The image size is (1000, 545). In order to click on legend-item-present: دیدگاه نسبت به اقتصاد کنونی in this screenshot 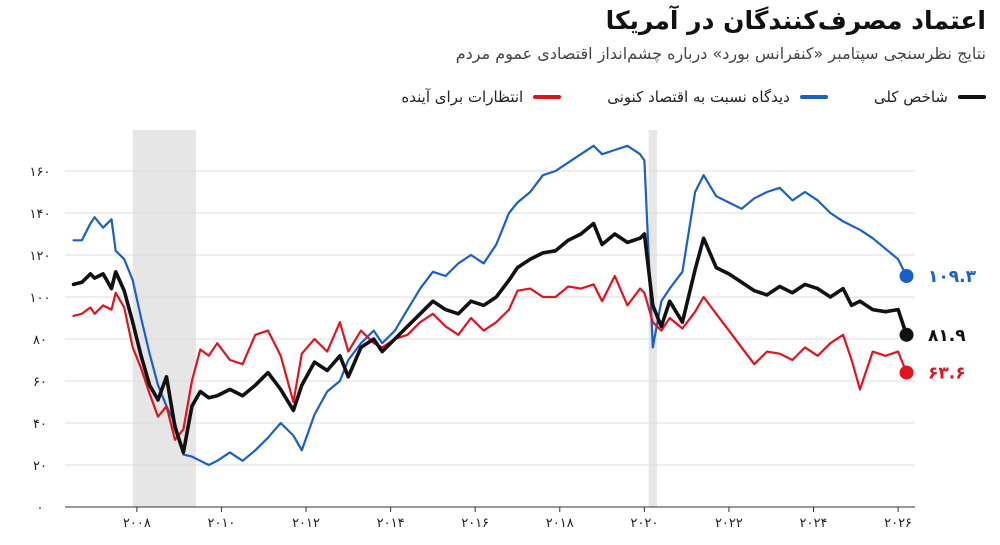, I will do `click(717, 97)`.